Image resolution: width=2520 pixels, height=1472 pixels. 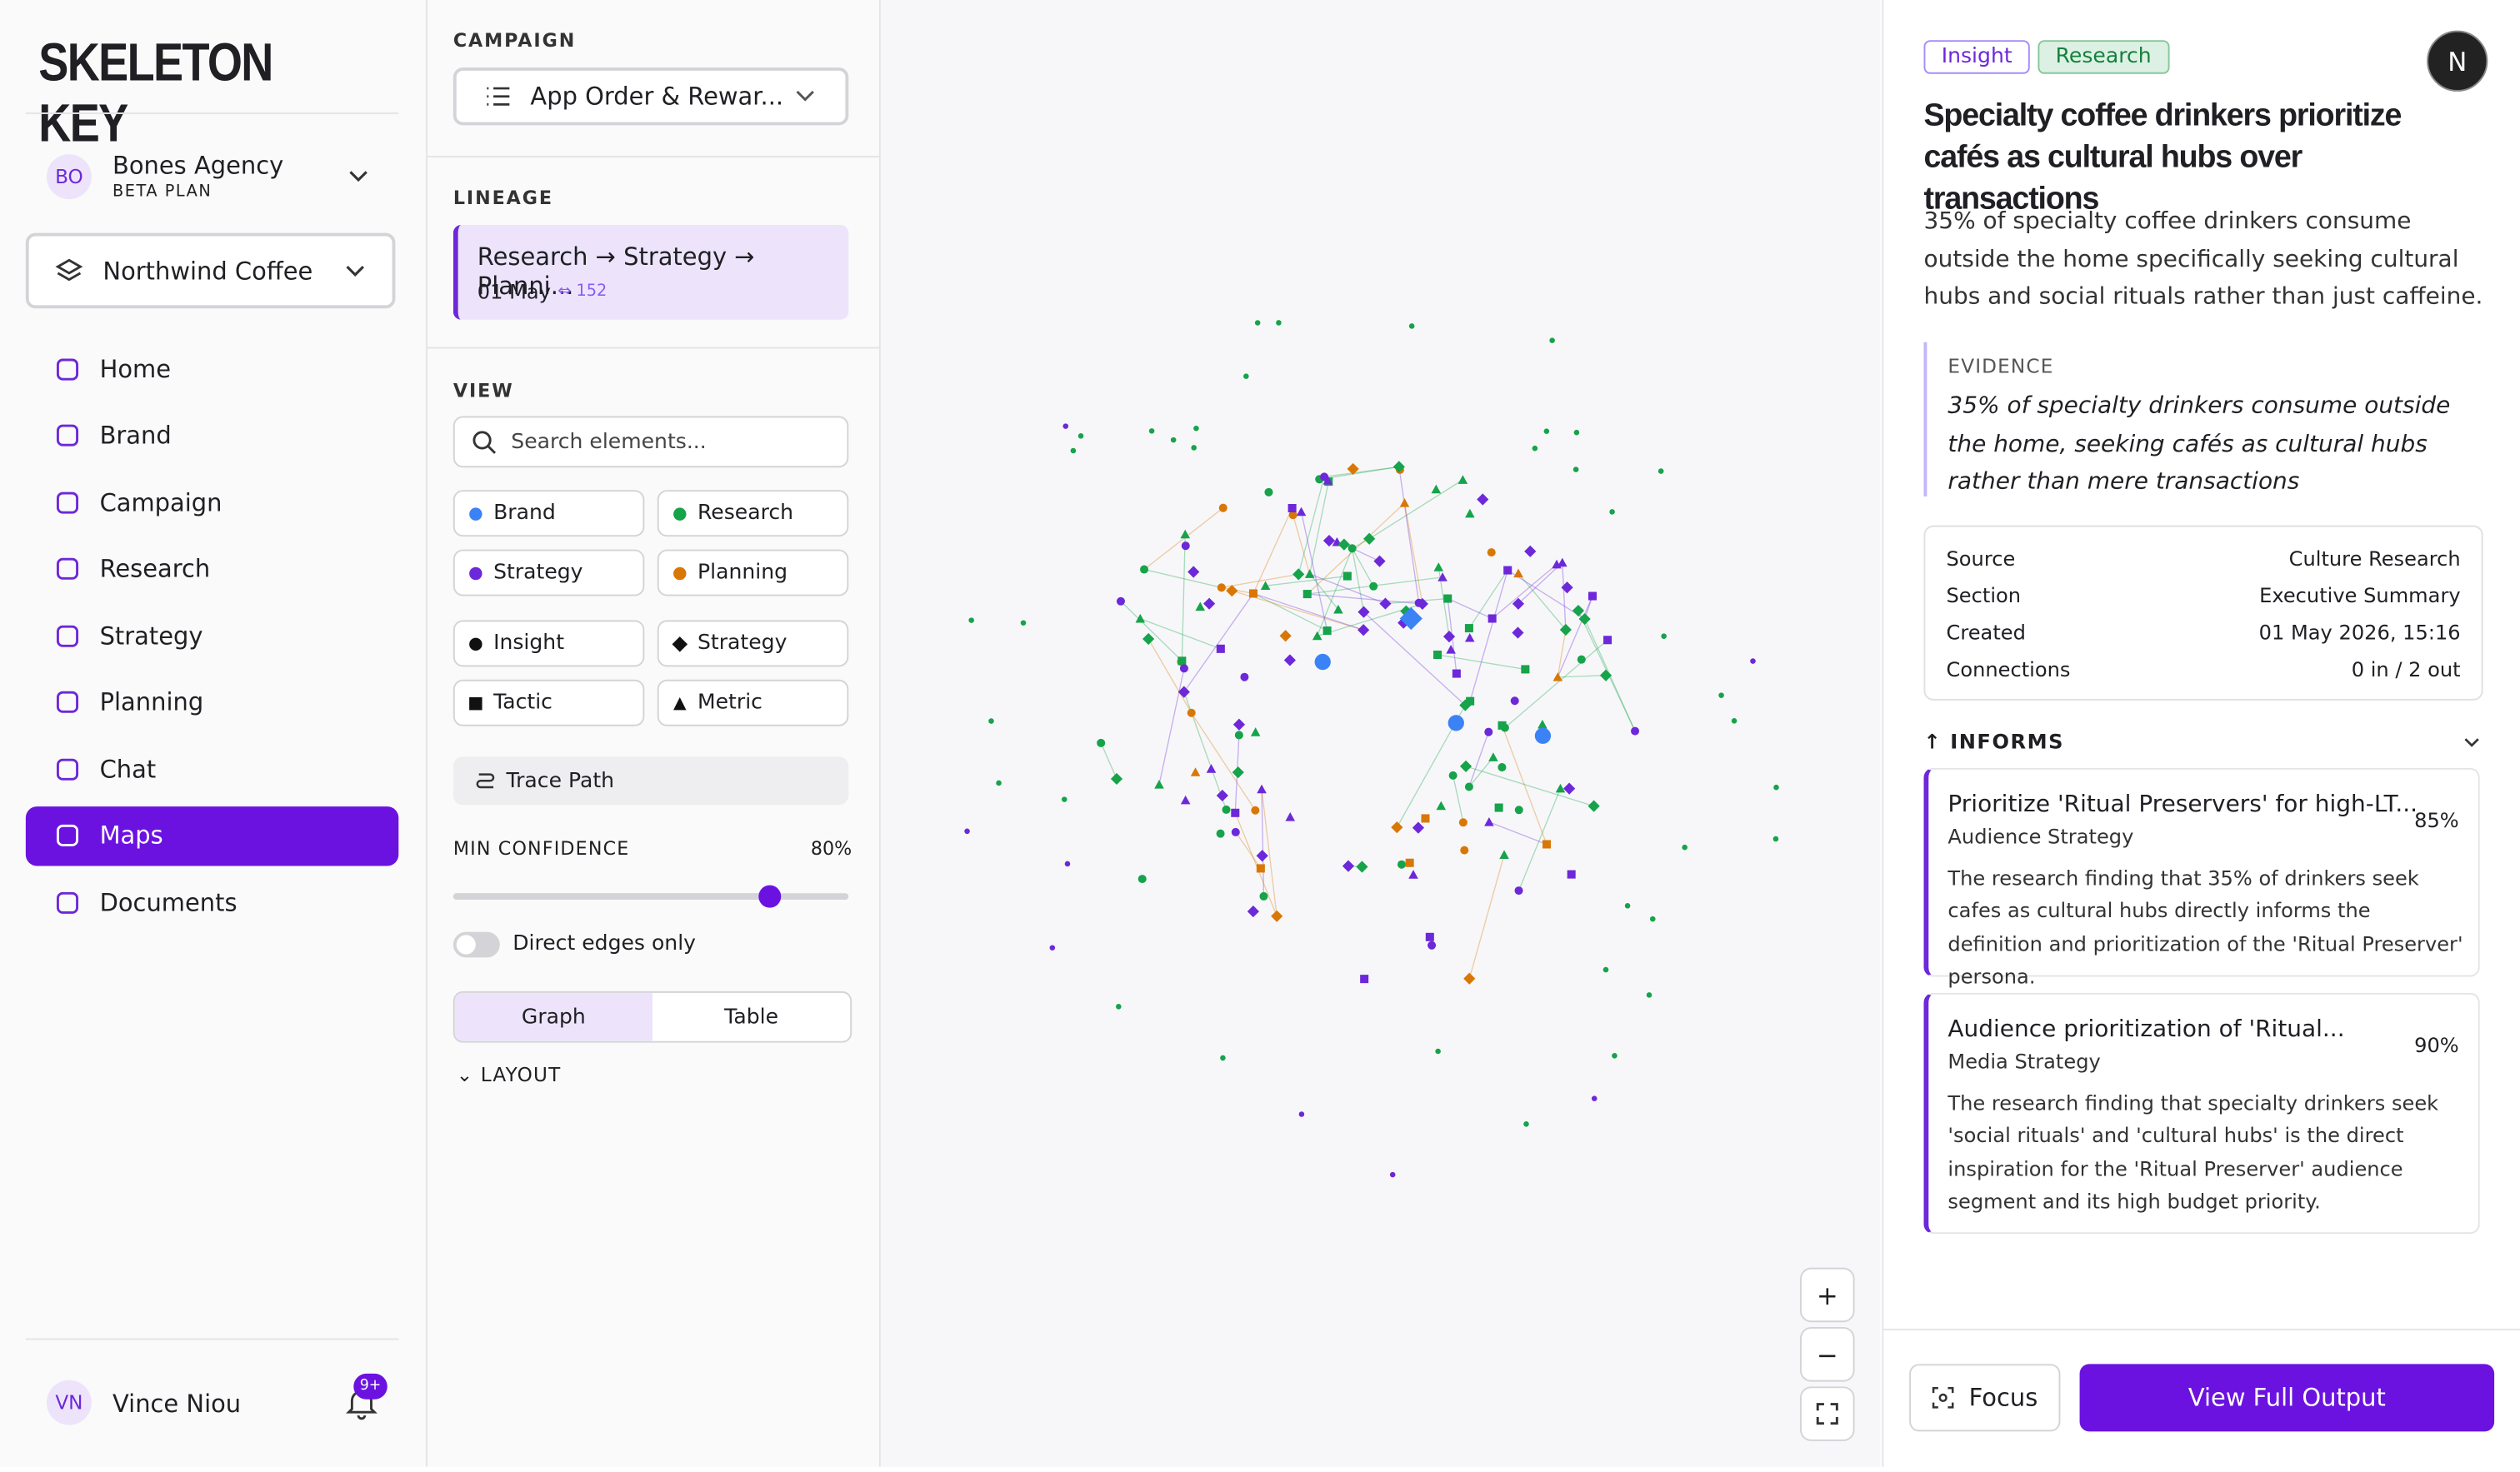 What do you see at coordinates (476, 944) in the screenshot?
I see `toggle` at bounding box center [476, 944].